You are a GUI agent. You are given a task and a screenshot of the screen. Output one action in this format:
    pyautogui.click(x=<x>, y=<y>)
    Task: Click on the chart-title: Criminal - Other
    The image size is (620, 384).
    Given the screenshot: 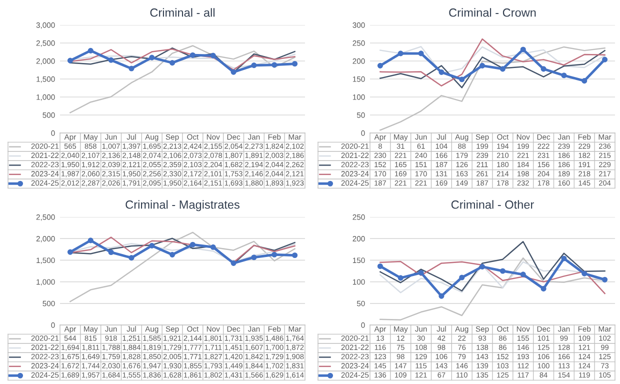 What is the action you would take?
    pyautogui.click(x=492, y=204)
    